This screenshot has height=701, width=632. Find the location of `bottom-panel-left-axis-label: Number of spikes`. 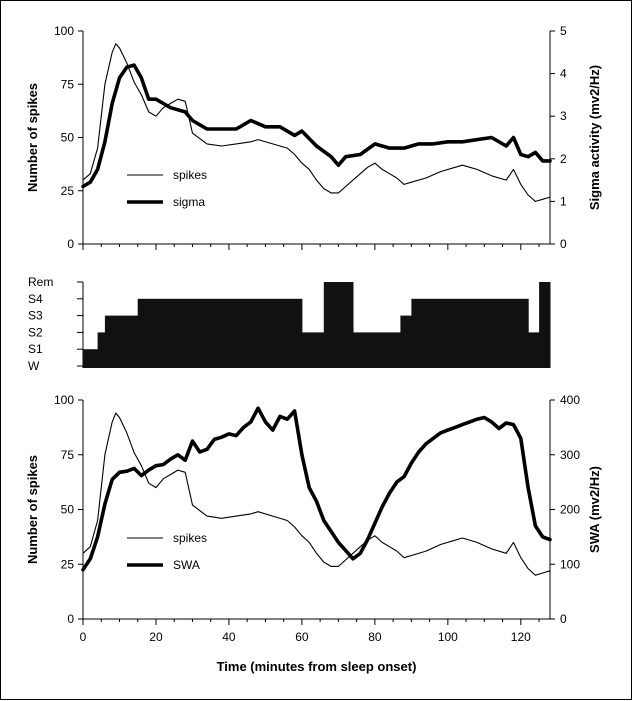

bottom-panel-left-axis-label: Number of spikes is located at coordinates (32, 509).